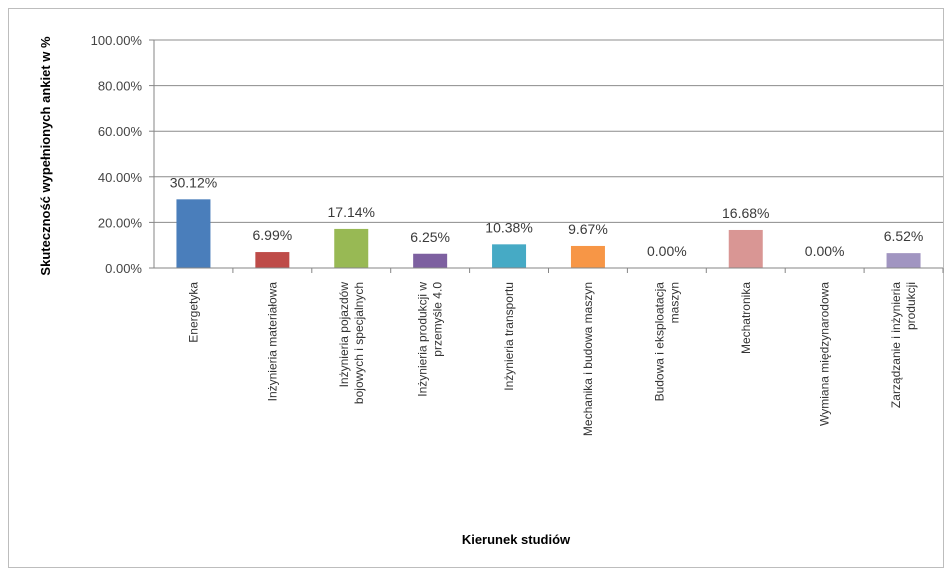 This screenshot has height=568, width=952. I want to click on category-label-line: Mechanika i budowa maszyn, so click(588, 359).